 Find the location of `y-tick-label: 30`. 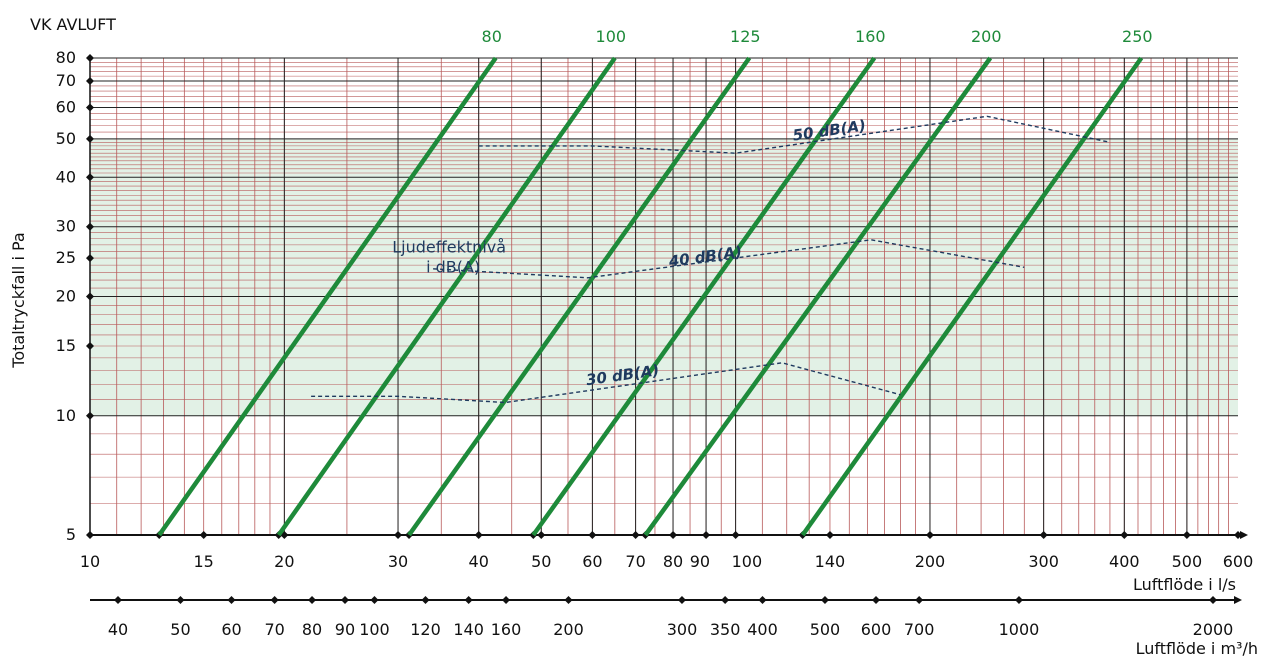

y-tick-label: 30 is located at coordinates (66, 226).